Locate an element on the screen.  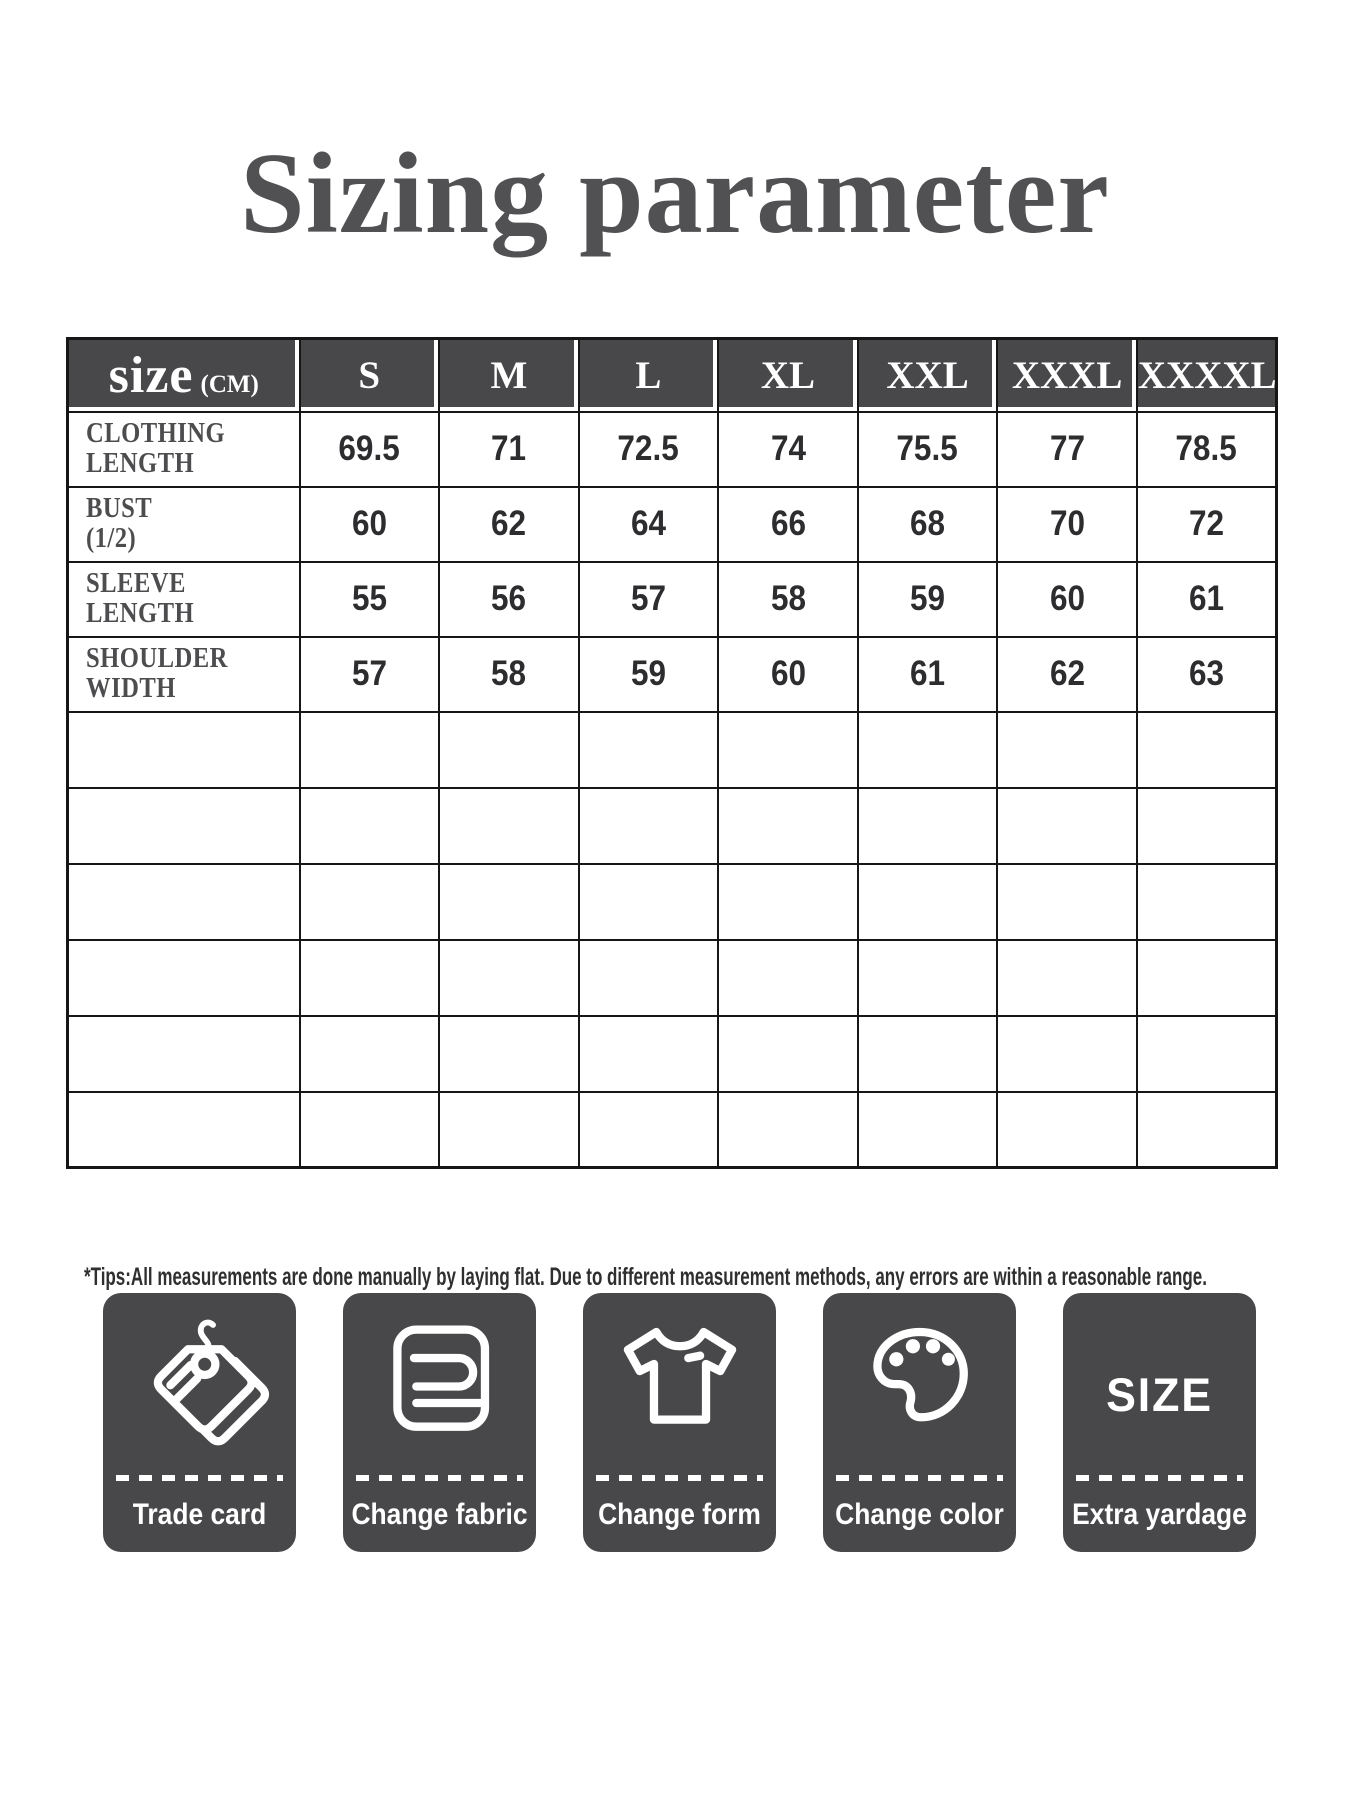
size-value-cell: 77 is located at coordinates (1067, 449).